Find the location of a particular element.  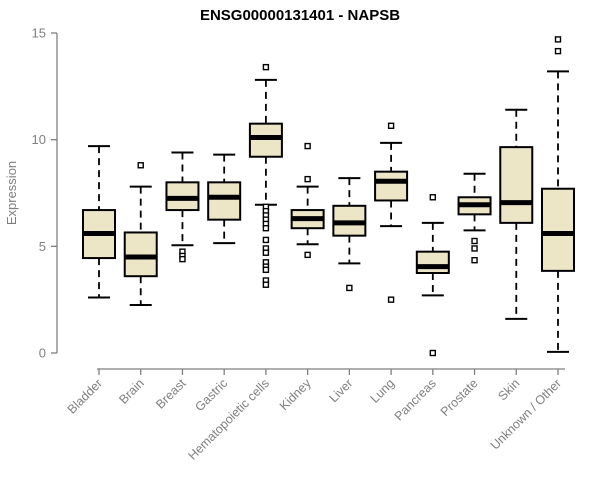

chart-title: ENSG00000131401 - NAPSB is located at coordinates (300, 15).